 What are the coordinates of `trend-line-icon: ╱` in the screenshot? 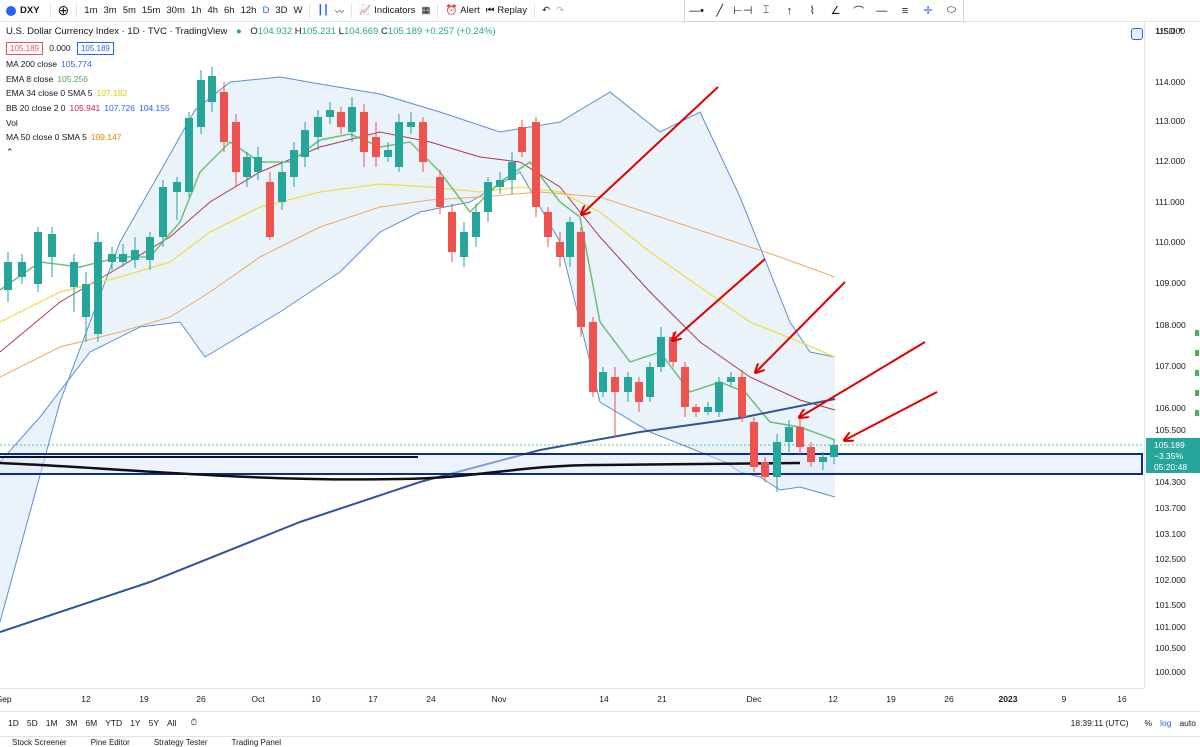 It's located at (720, 11).